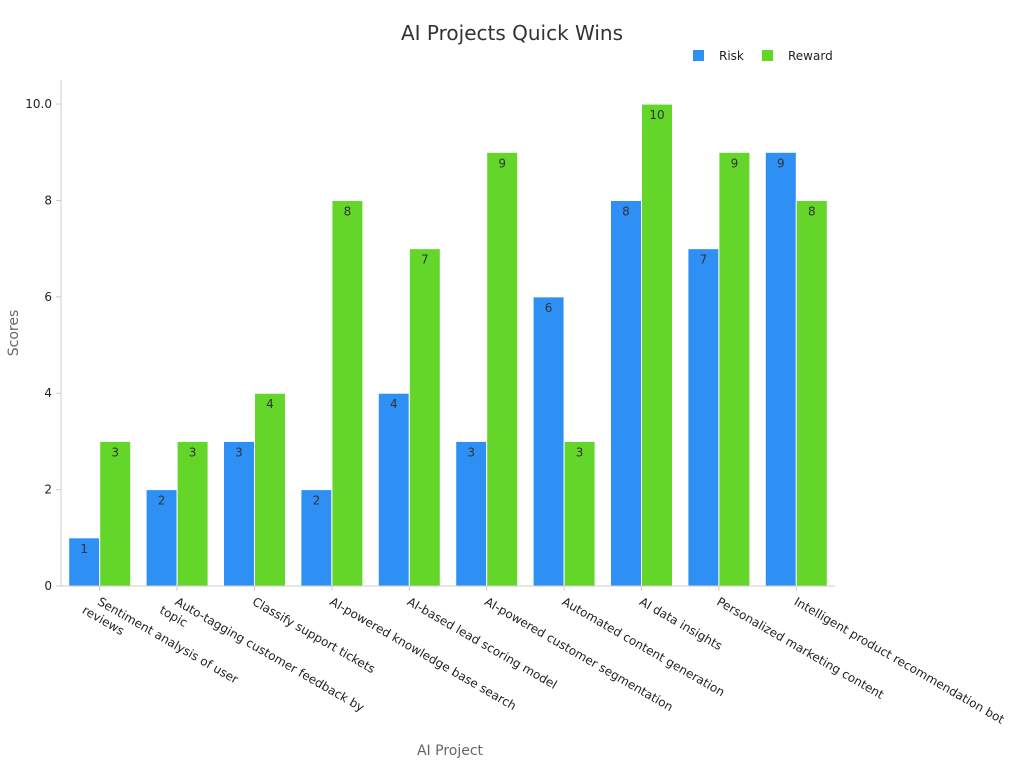 This screenshot has width=1024, height=768. What do you see at coordinates (656, 115) in the screenshot?
I see `bar-value-label: 10` at bounding box center [656, 115].